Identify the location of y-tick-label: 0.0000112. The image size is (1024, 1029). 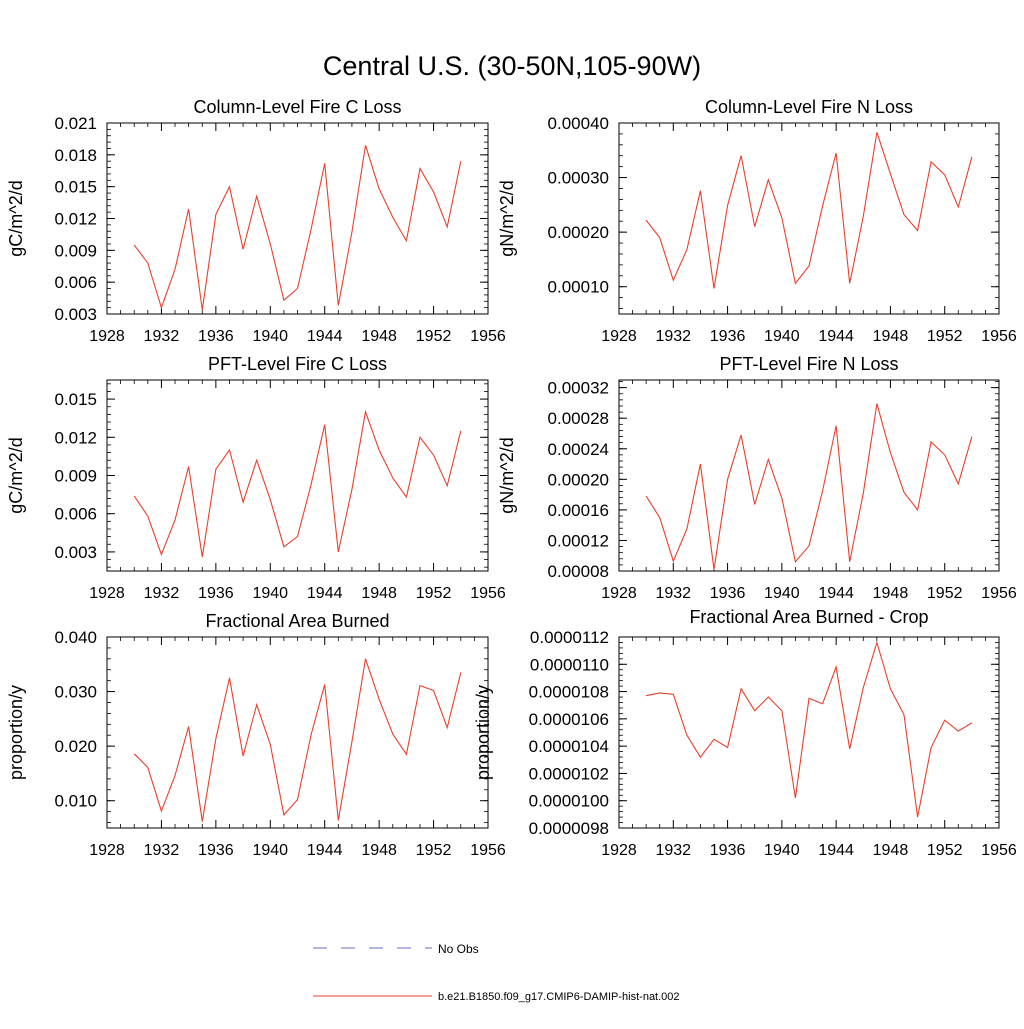
(569, 637).